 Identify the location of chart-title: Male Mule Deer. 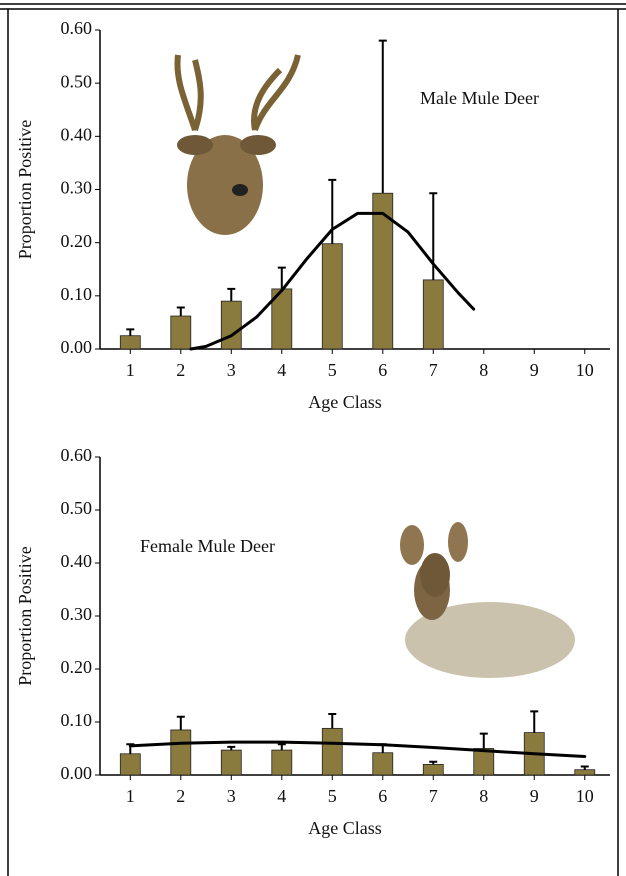
(479, 98).